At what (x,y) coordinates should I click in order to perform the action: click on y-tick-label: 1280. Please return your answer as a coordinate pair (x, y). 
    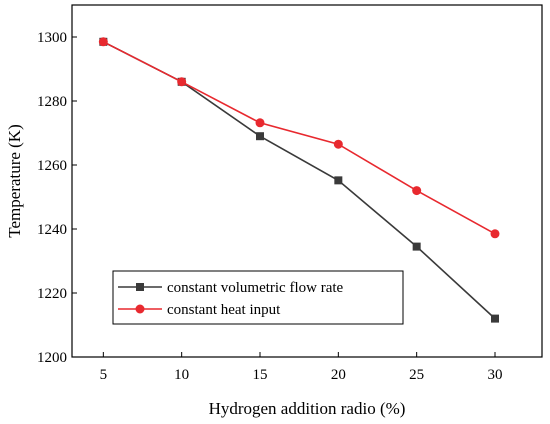
    Looking at the image, I should click on (52, 102).